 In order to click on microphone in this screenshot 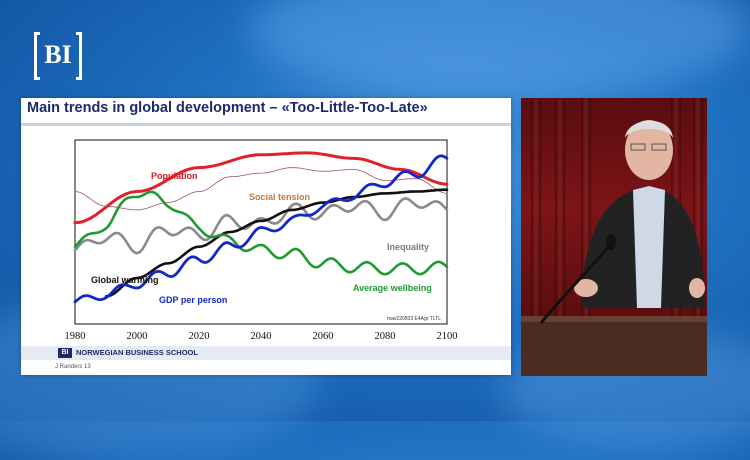, I will do `click(577, 279)`.